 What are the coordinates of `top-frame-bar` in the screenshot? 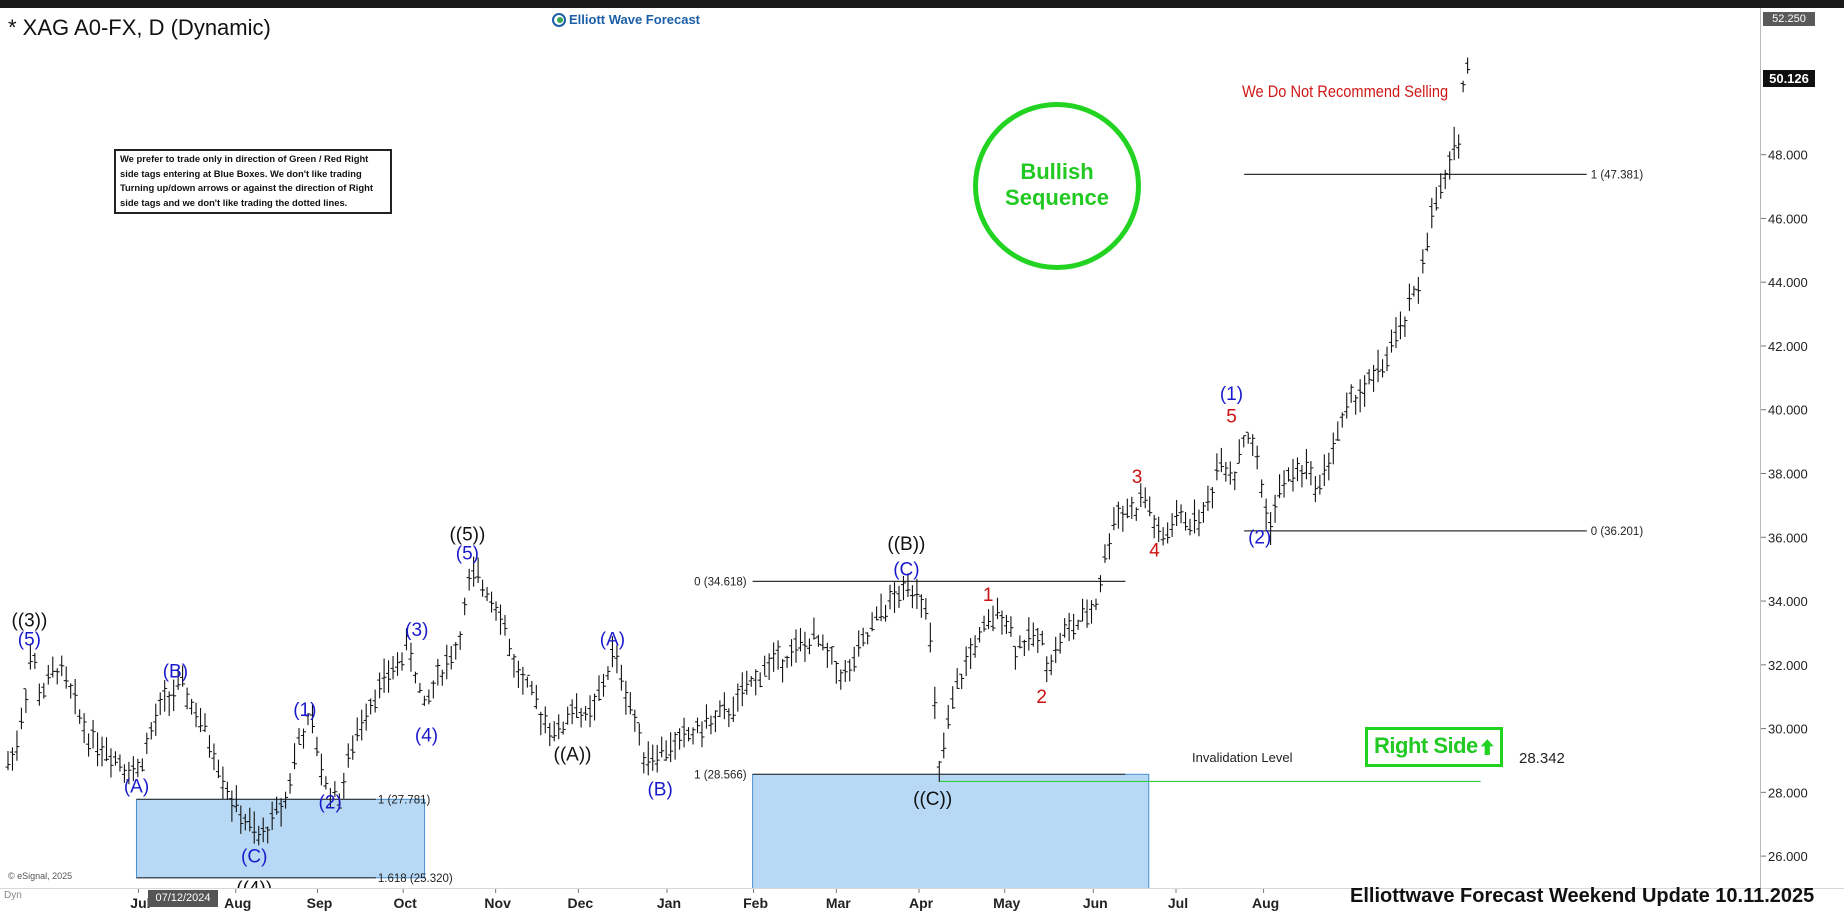 It's located at (922, 4).